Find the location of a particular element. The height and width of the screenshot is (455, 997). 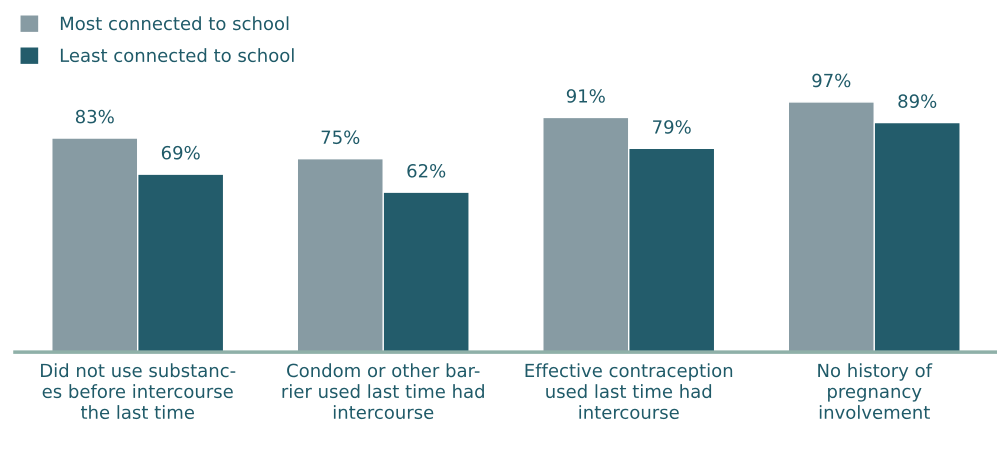

data-label: 62% is located at coordinates (426, 171).